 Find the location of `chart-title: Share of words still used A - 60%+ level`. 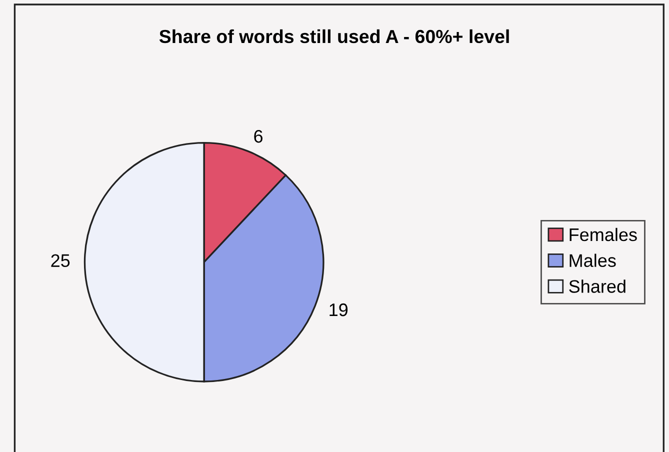

chart-title: Share of words still used A - 60%+ level is located at coordinates (334, 36).